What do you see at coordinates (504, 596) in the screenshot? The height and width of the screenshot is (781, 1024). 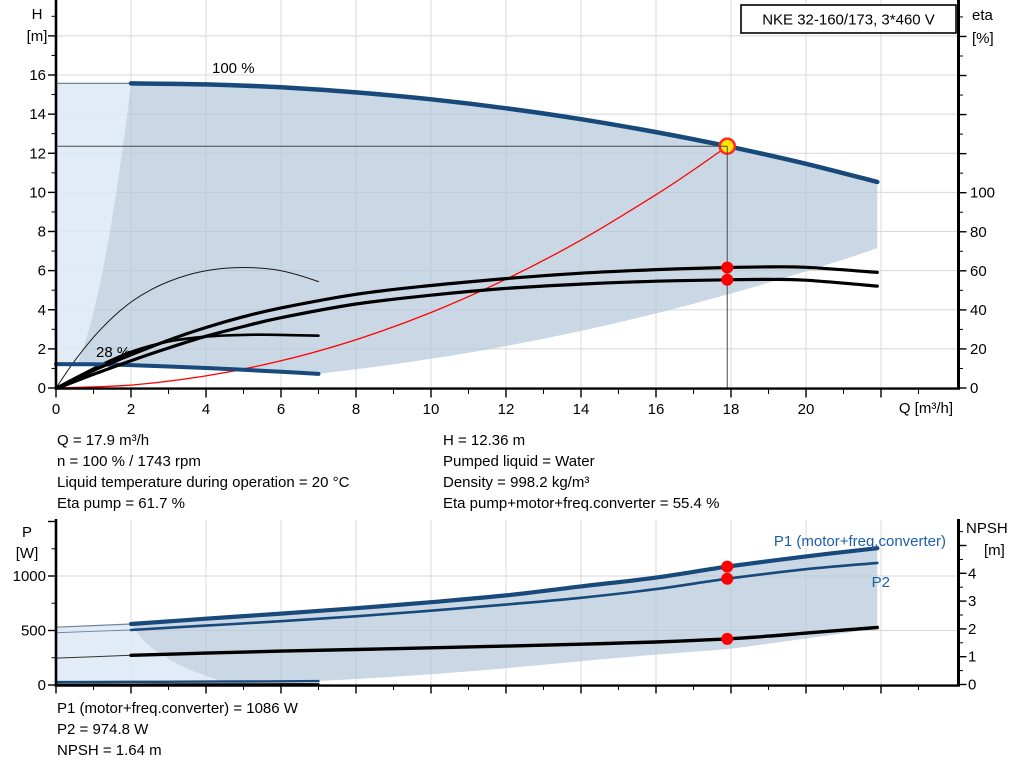 I see `p2-curve` at bounding box center [504, 596].